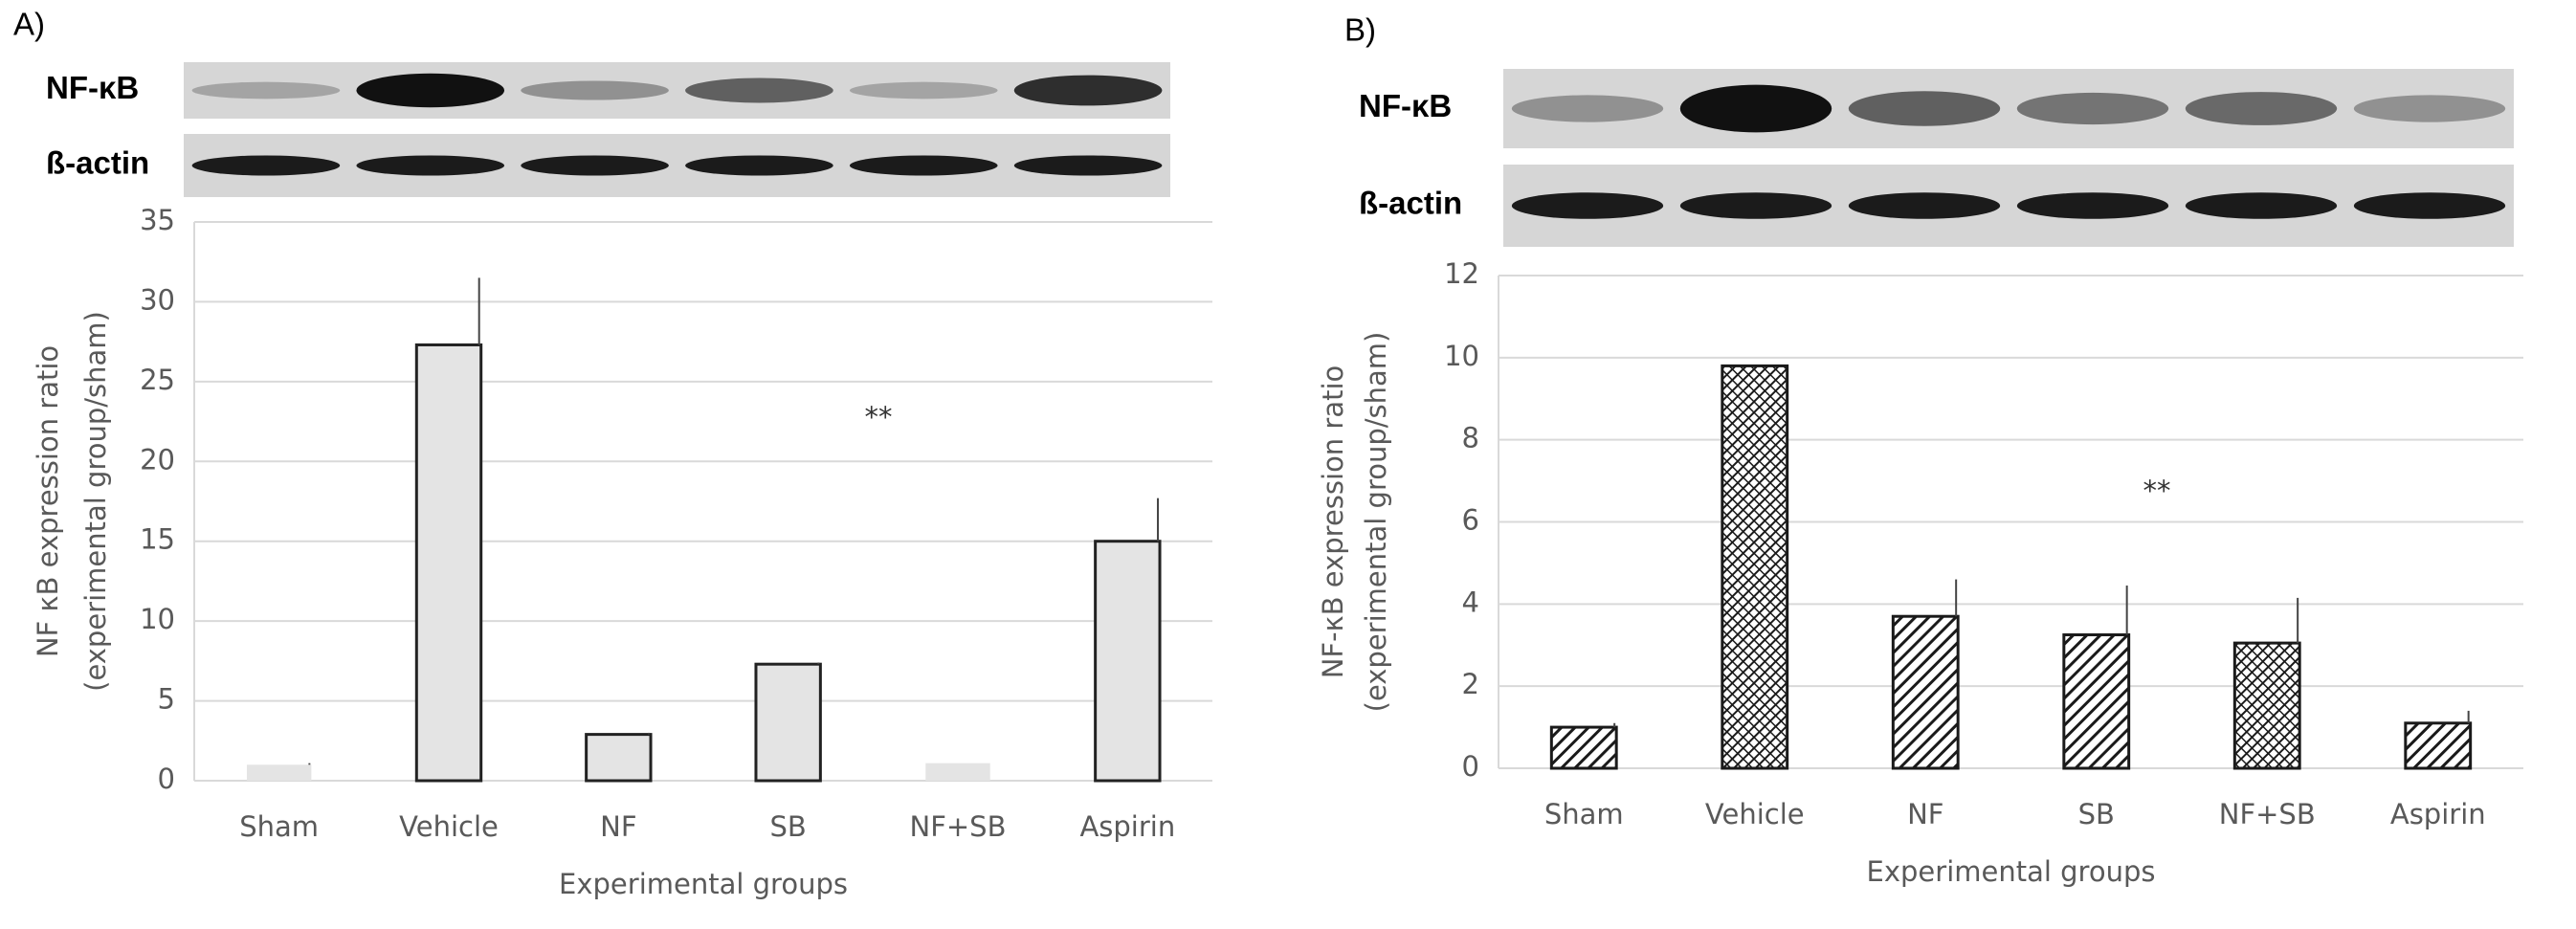 This screenshot has width=2576, height=929. What do you see at coordinates (1470, 602) in the screenshot?
I see `y-tick-label: 4` at bounding box center [1470, 602].